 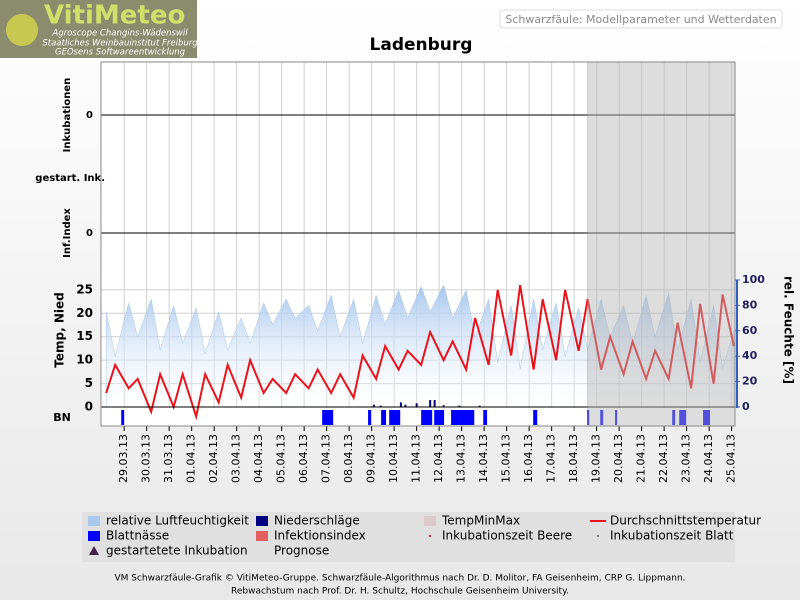 I want to click on y-axis-label: Temp, Nied, so click(x=60, y=329).